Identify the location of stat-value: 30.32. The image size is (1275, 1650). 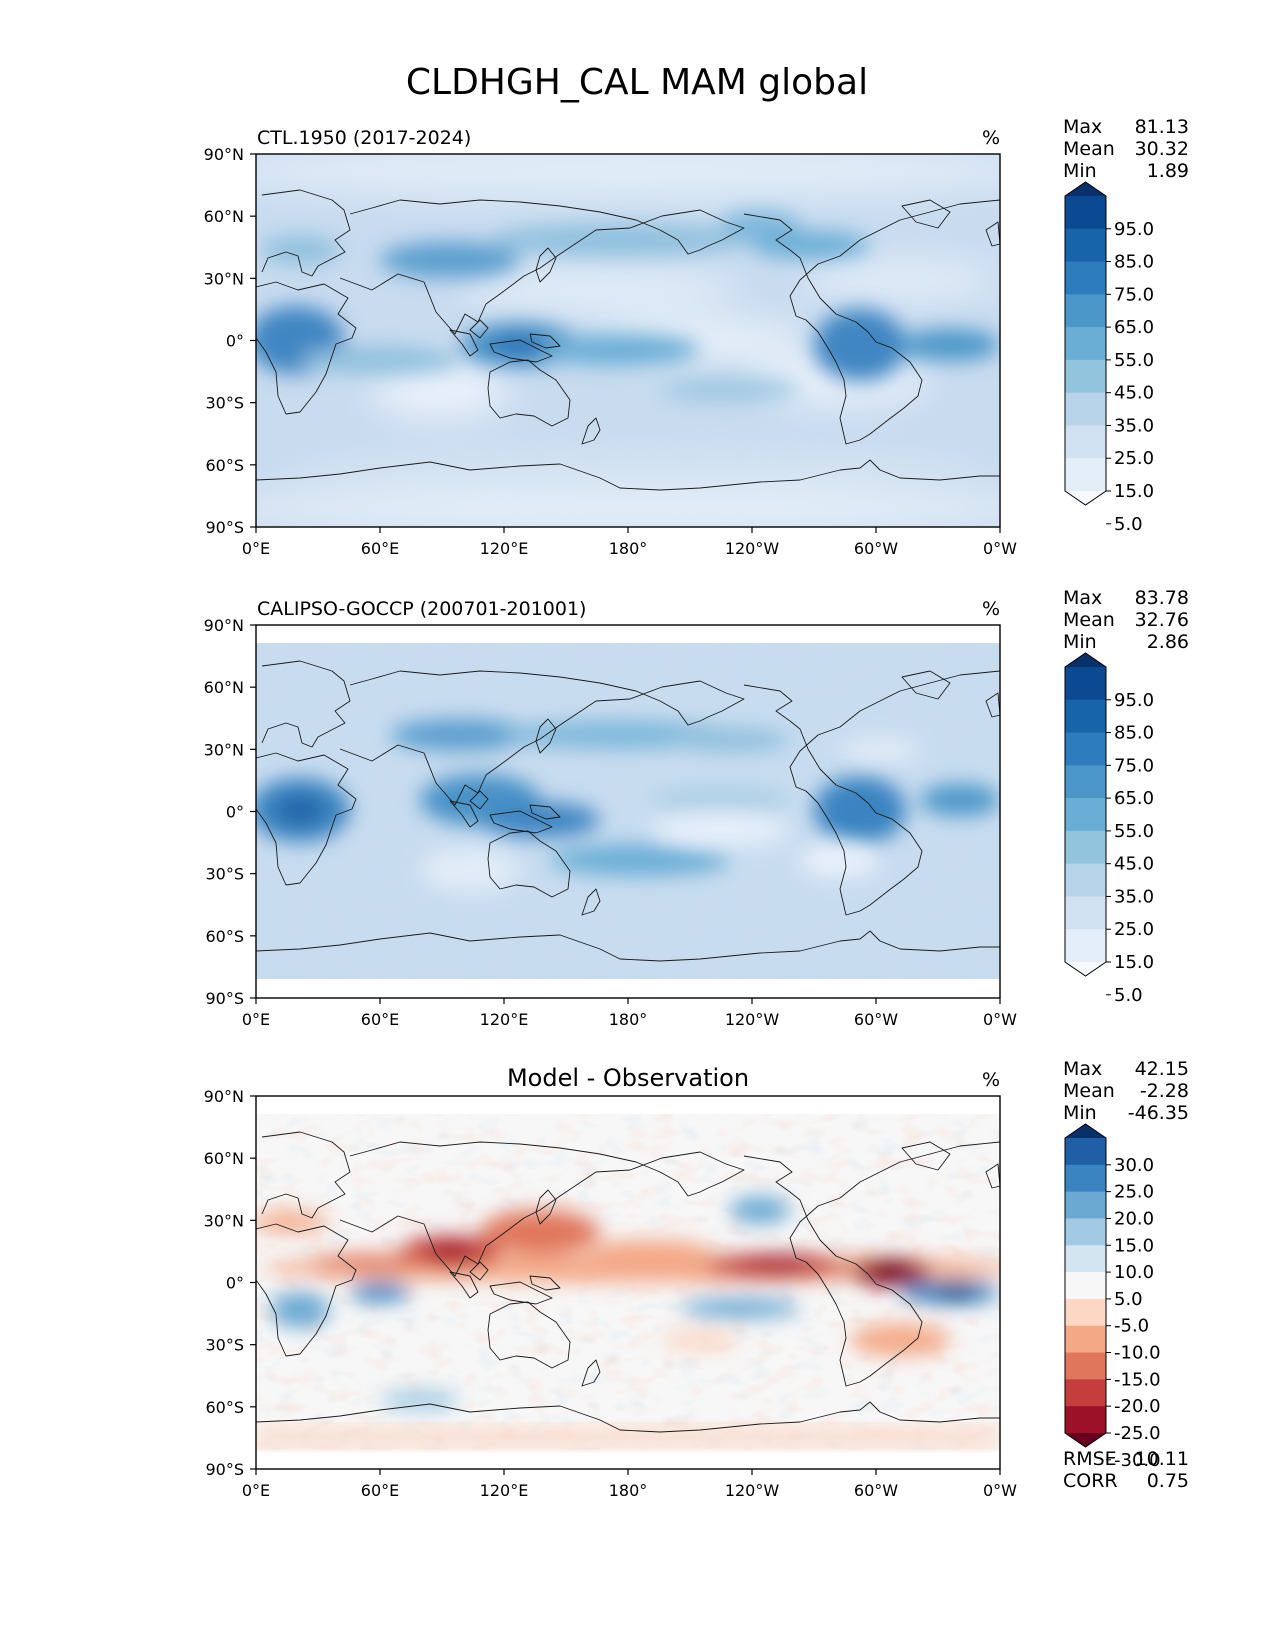
(1162, 149).